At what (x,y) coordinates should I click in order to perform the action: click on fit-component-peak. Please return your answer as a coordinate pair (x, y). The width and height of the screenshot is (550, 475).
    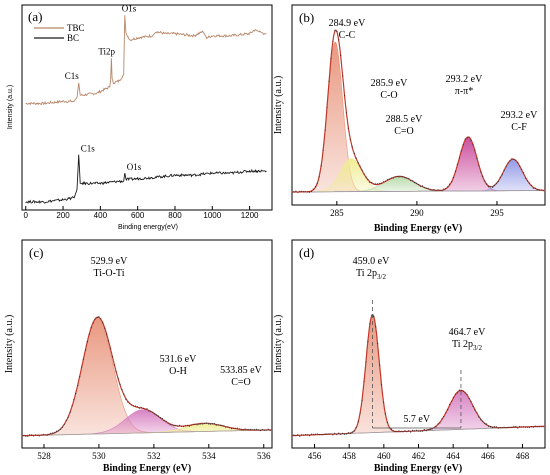
    Looking at the image, I should click on (418, 413).